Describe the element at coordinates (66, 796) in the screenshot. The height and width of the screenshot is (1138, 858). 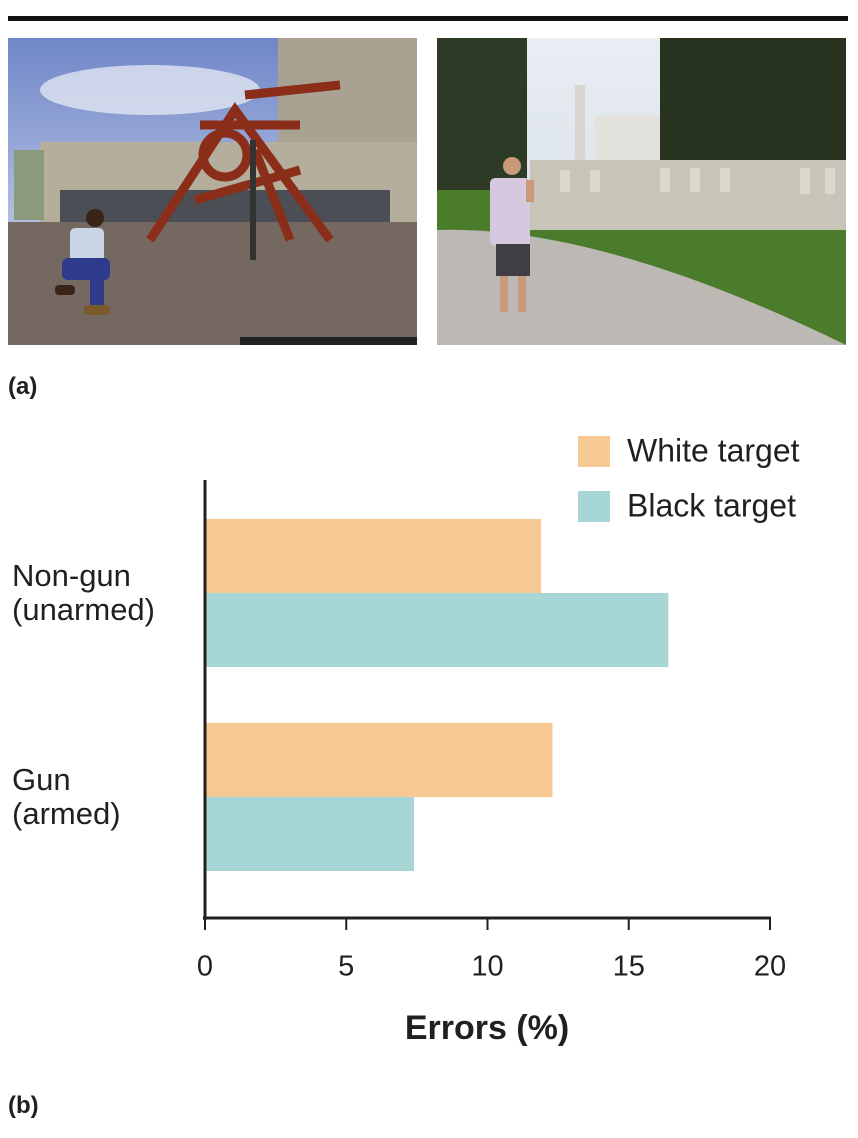
I see `y-tick-label: Gun (armed)` at that location.